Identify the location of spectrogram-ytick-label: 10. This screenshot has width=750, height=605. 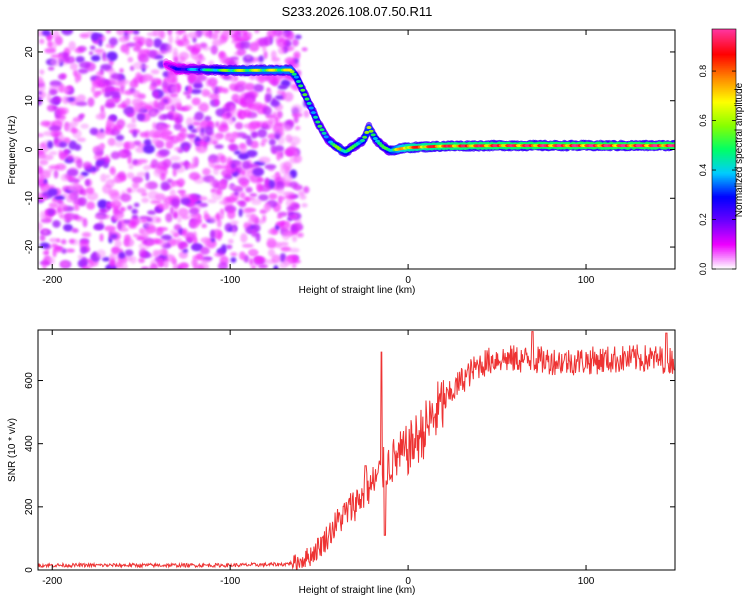
(29, 101).